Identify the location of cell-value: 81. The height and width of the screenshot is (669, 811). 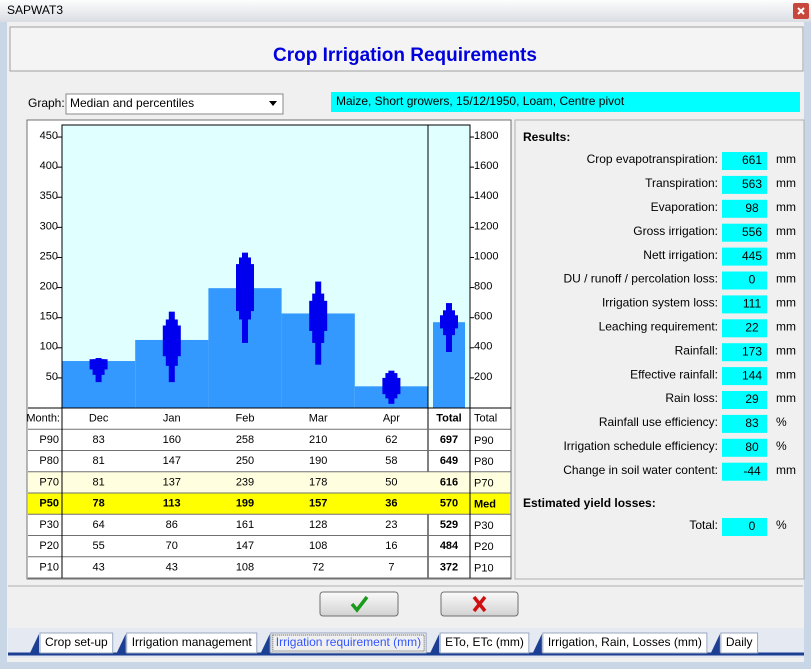
(98, 461).